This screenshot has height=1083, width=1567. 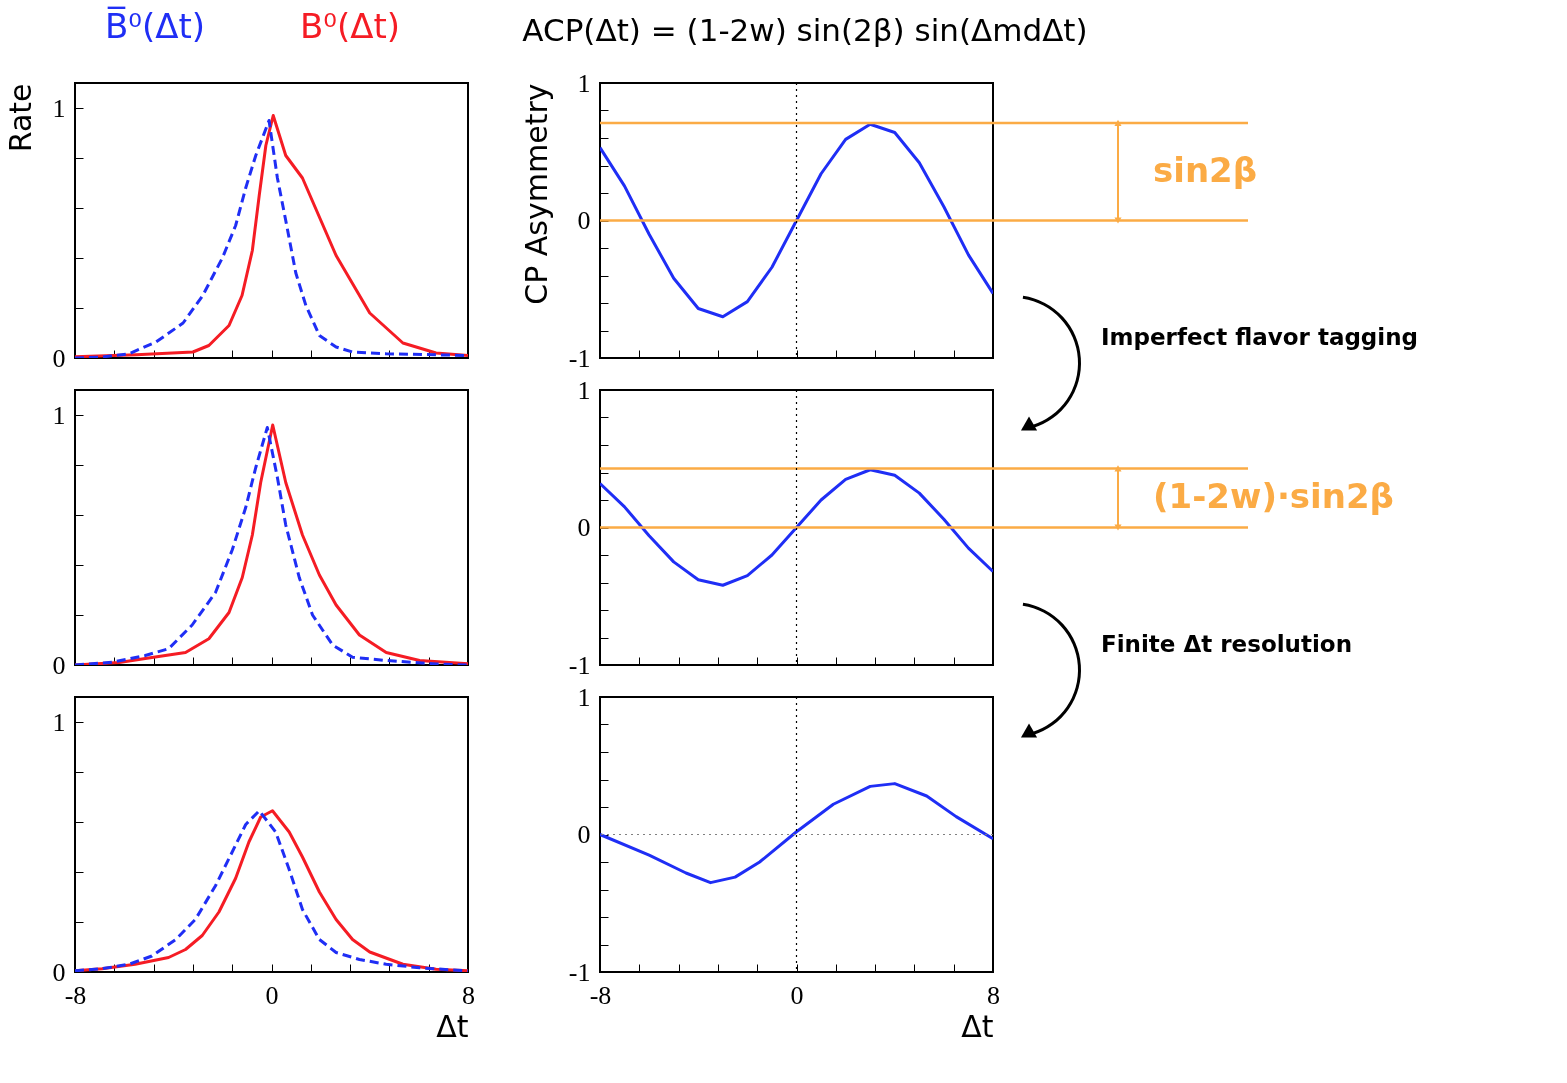 I want to click on y-axis-title: Rate, so click(x=20, y=118).